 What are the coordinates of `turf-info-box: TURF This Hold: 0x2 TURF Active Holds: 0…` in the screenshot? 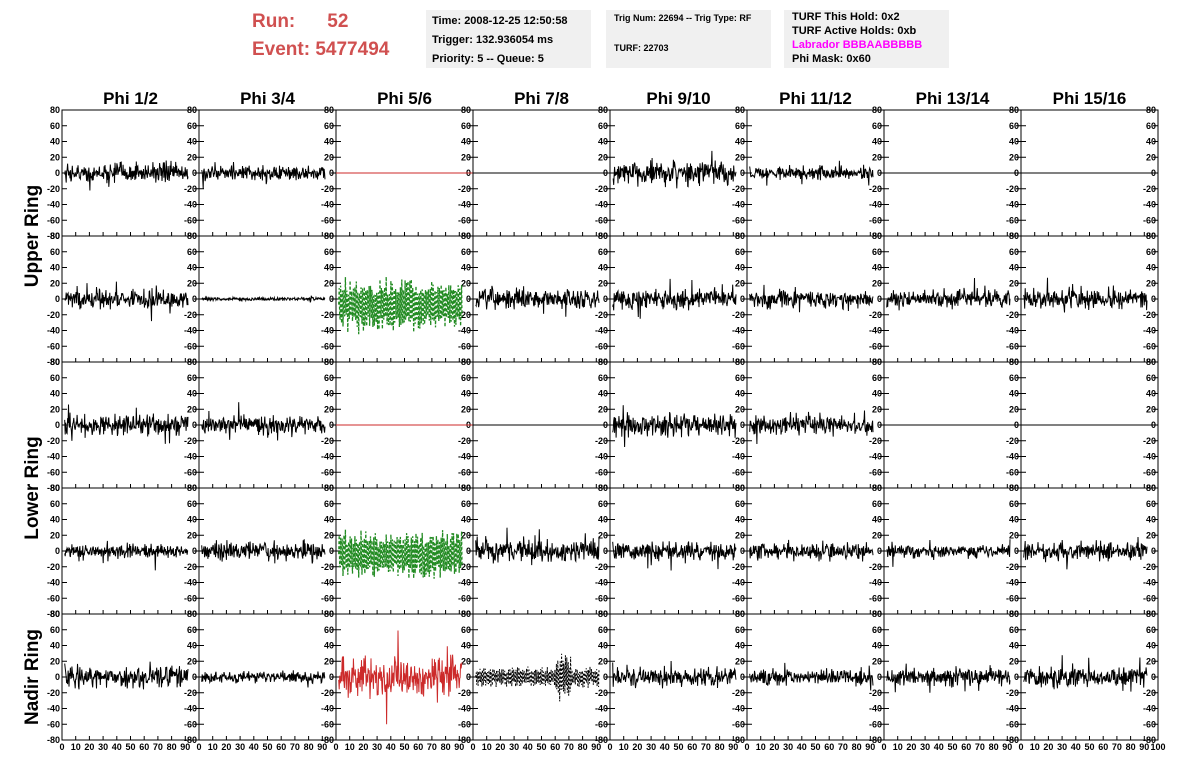 It's located at (866, 39).